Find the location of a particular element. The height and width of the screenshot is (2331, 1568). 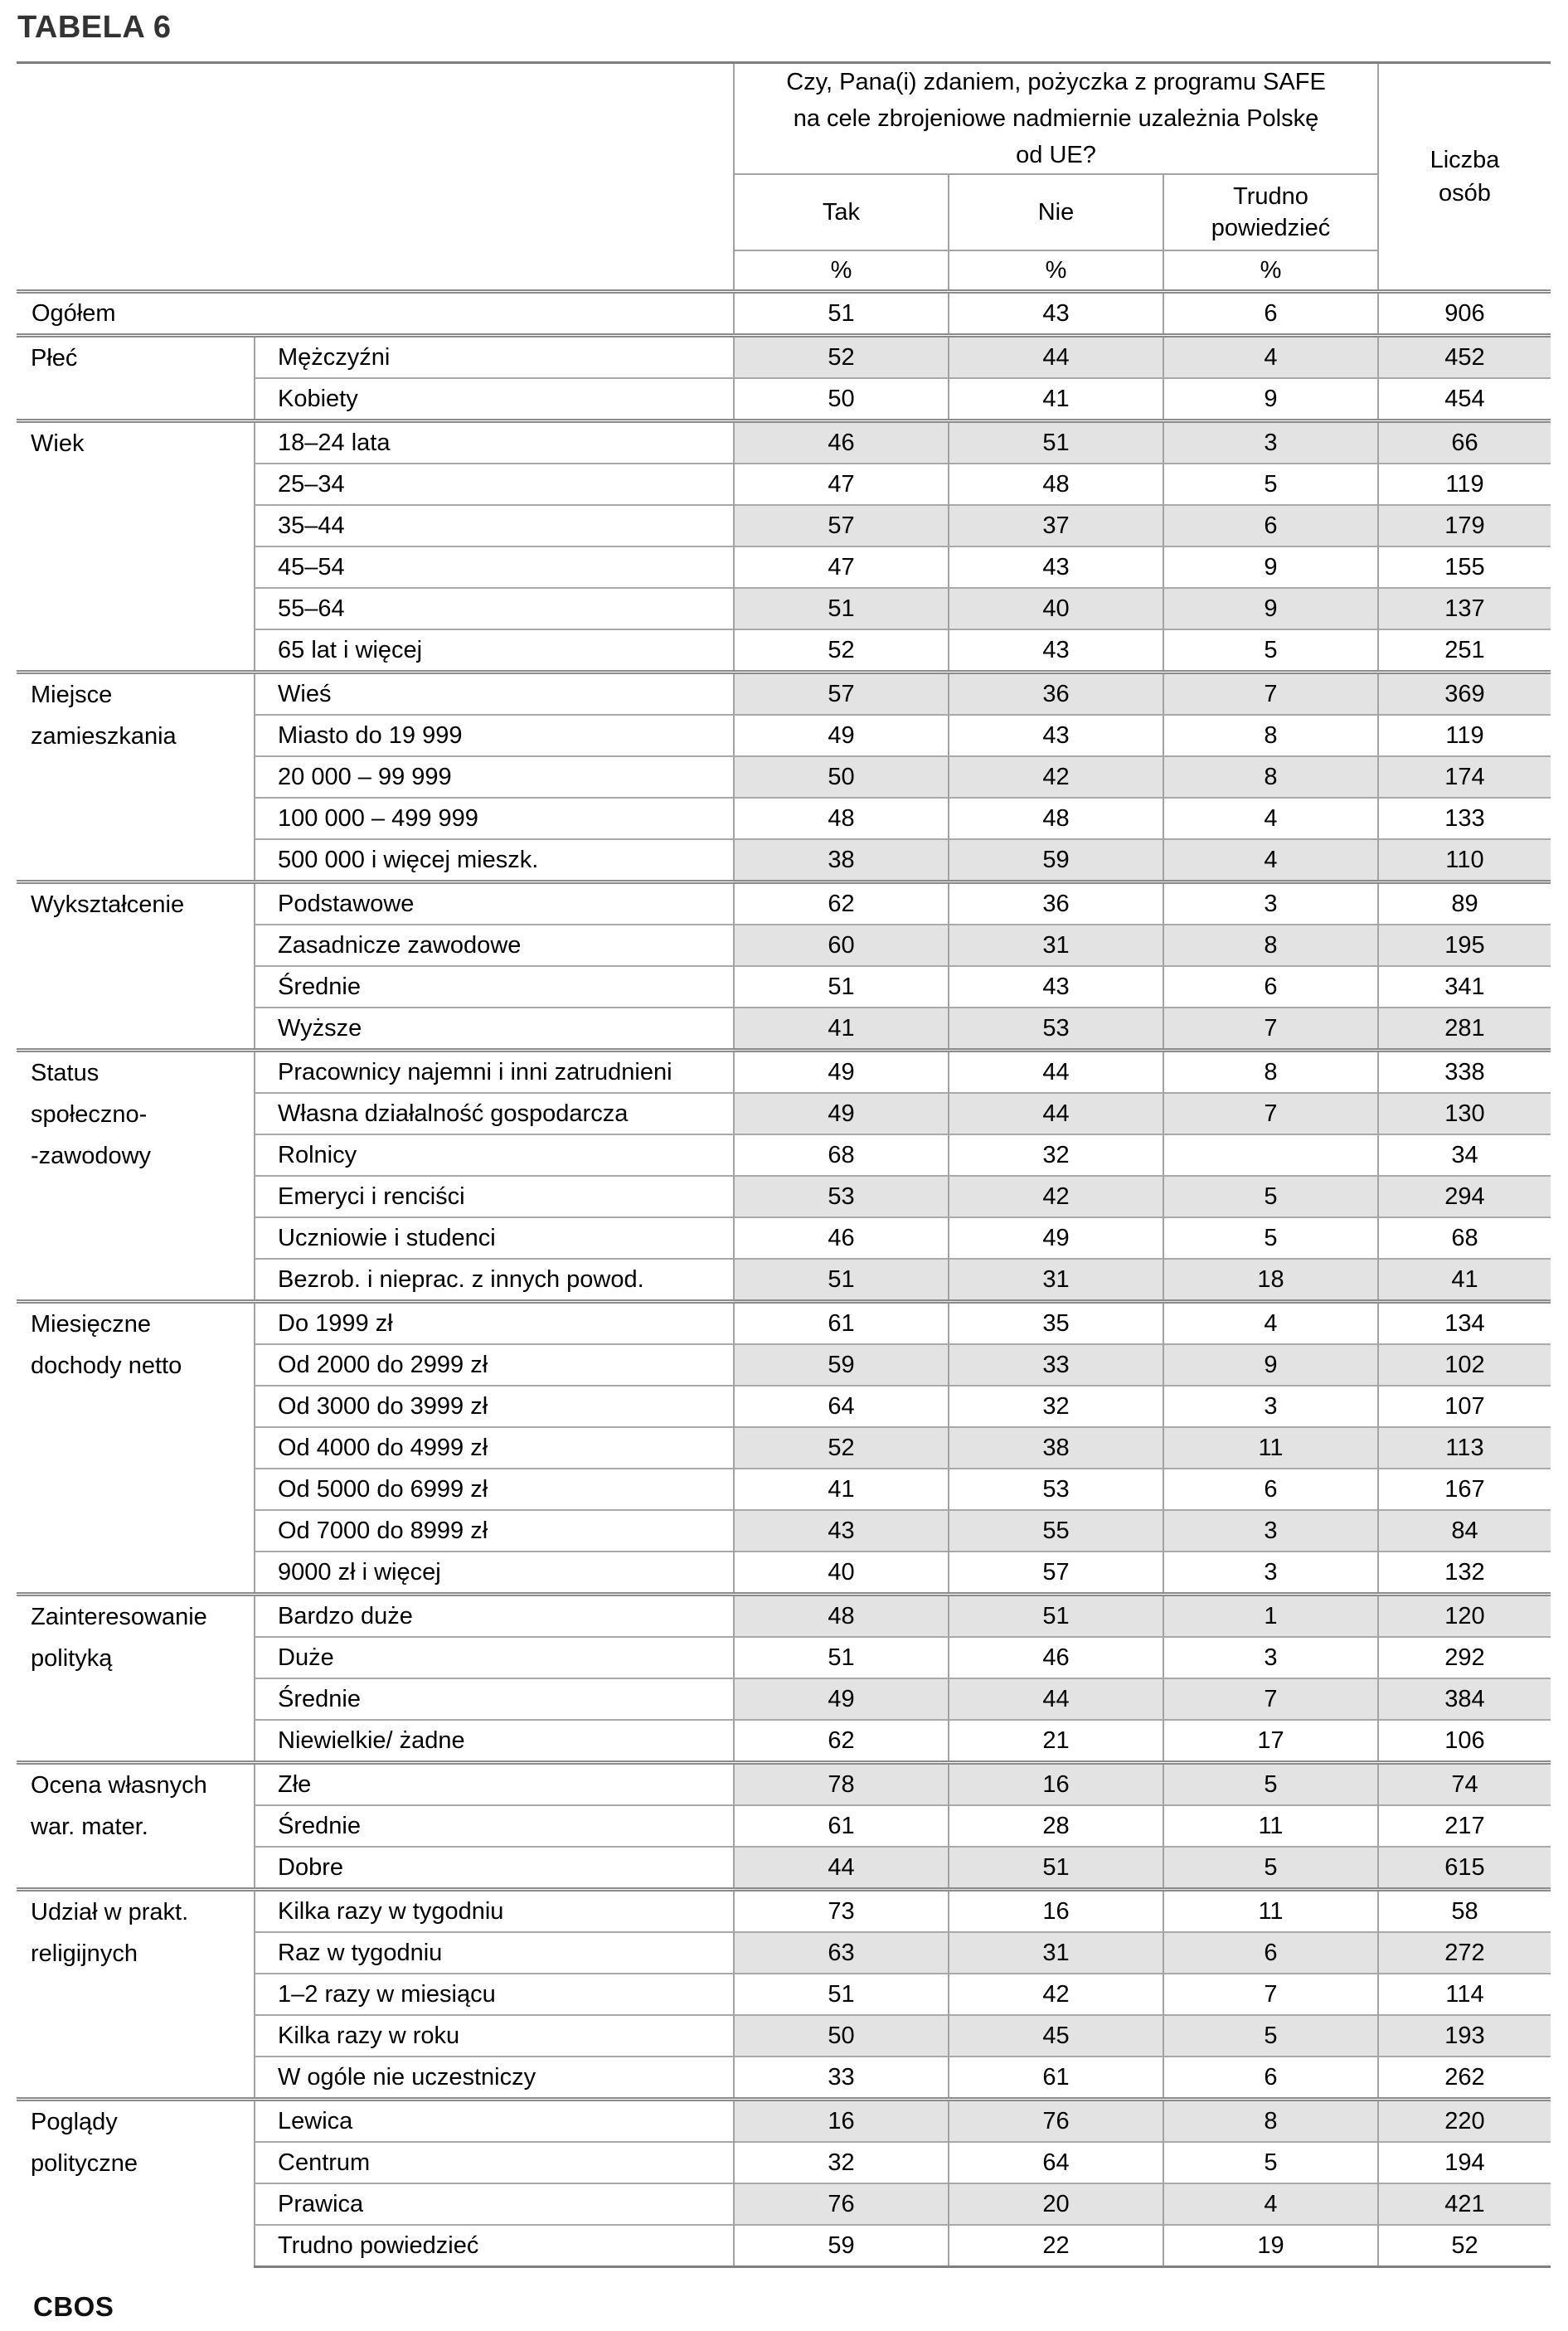

category-cell: Płeć is located at coordinates (136, 377).